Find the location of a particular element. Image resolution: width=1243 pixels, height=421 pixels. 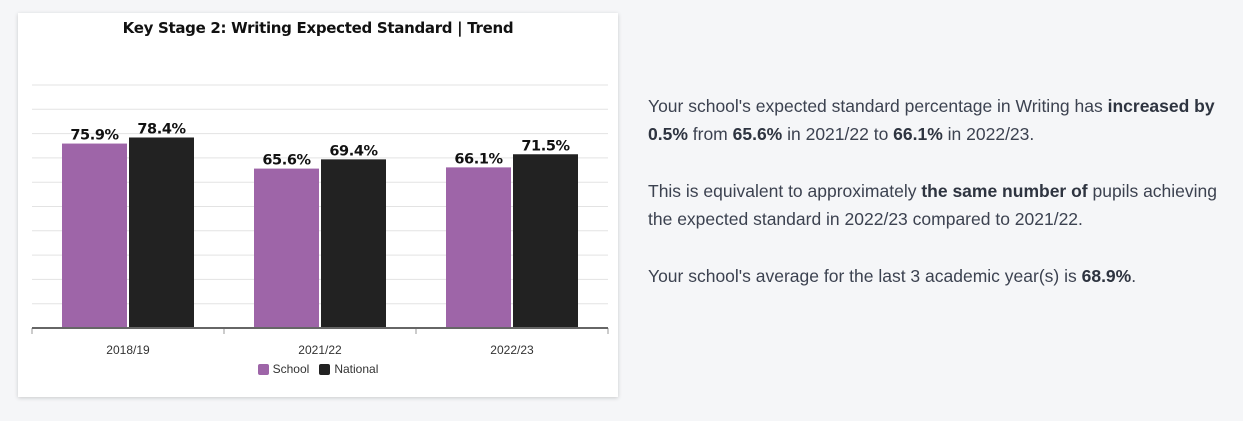

data-label: 78.4% is located at coordinates (161, 129).